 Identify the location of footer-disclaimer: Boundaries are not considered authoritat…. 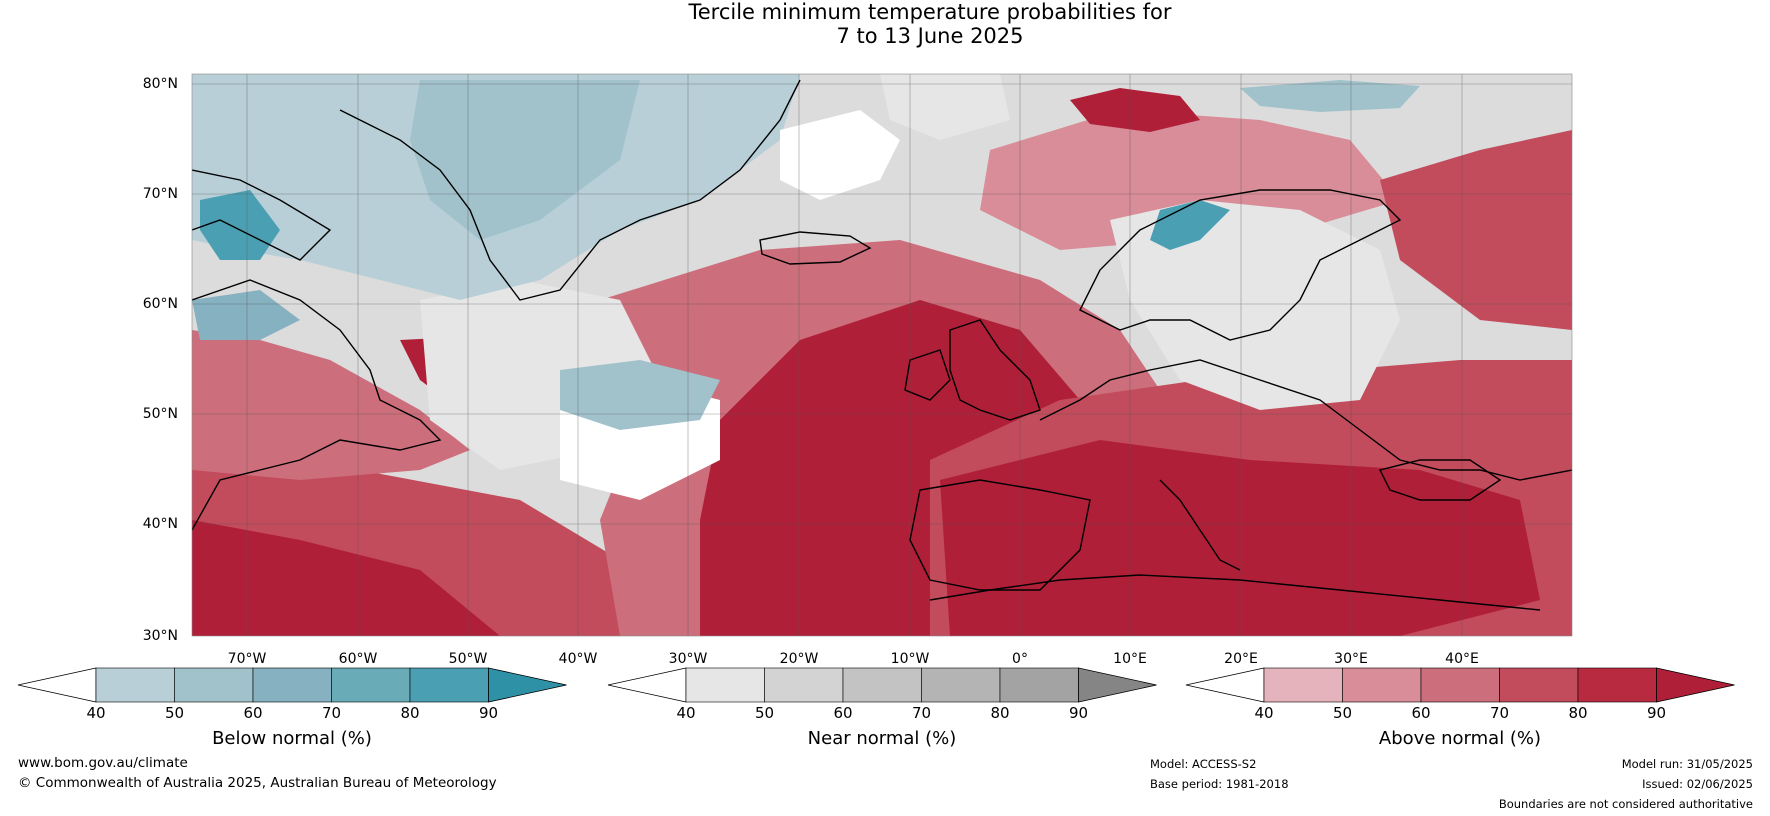
(1625, 804).